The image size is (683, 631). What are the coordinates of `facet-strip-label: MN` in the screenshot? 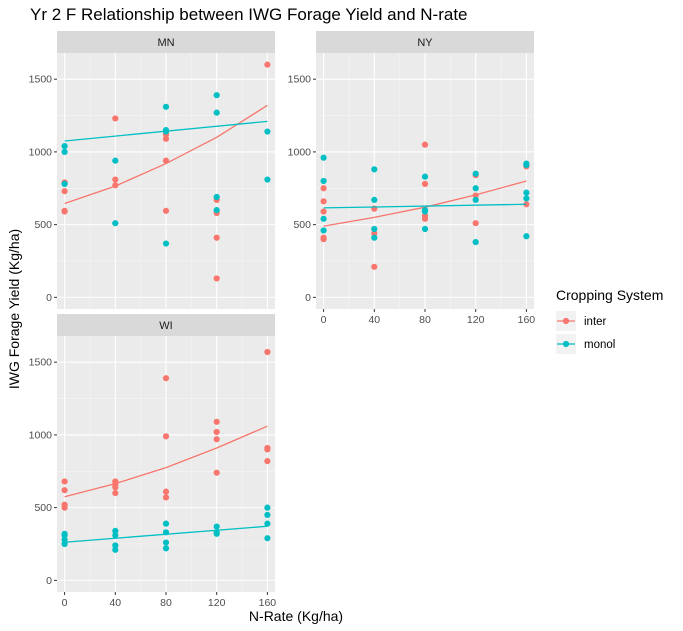 It's located at (165, 43).